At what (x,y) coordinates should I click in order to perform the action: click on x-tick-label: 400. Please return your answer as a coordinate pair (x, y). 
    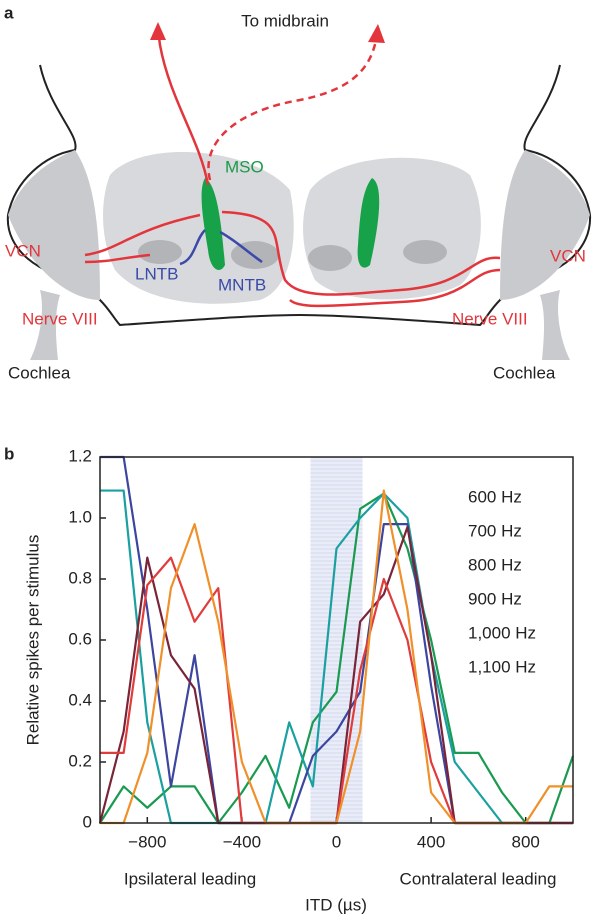
    Looking at the image, I should click on (431, 841).